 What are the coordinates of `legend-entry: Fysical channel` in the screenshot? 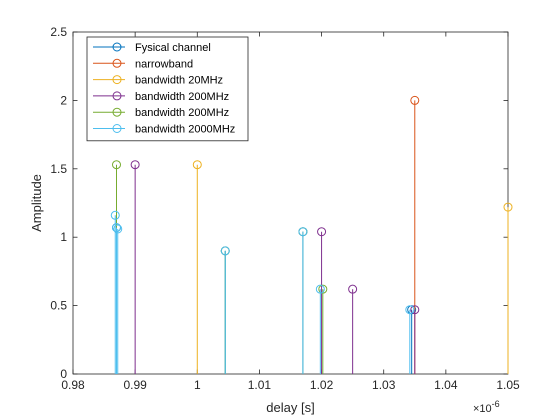 It's located at (152, 48).